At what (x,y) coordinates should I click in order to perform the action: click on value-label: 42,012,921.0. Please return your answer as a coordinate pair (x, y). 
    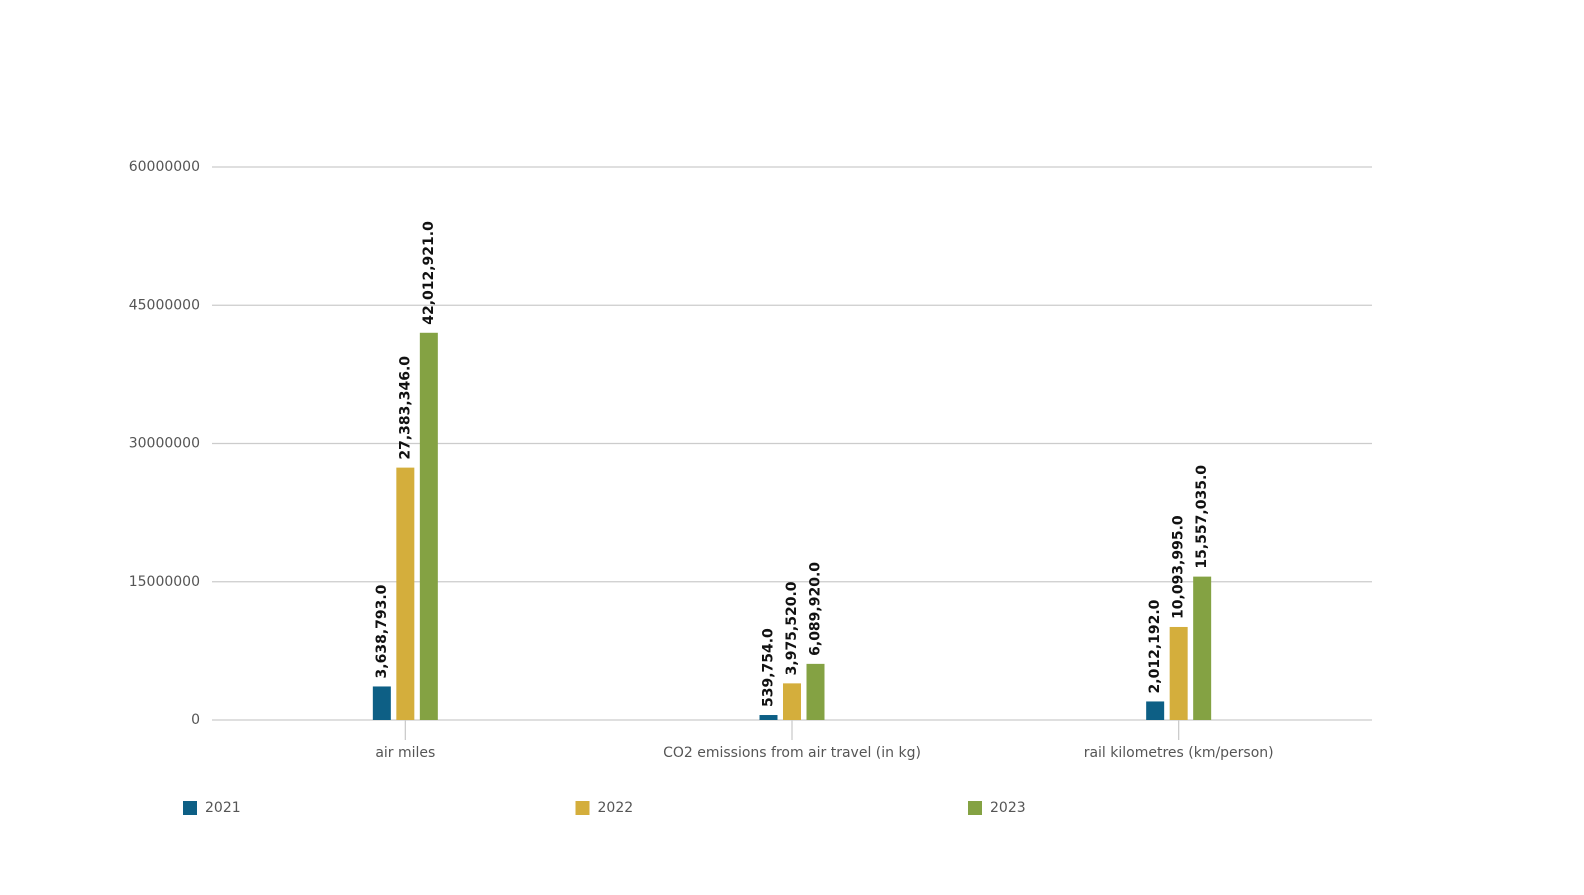
    Looking at the image, I should click on (429, 273).